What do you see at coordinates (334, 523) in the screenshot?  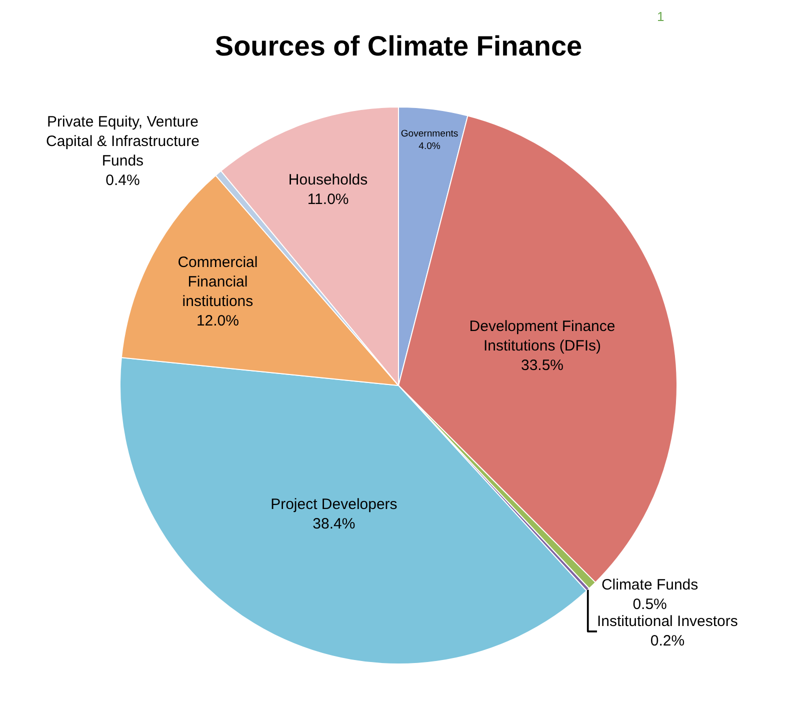 I see `data-label: 38.4%` at bounding box center [334, 523].